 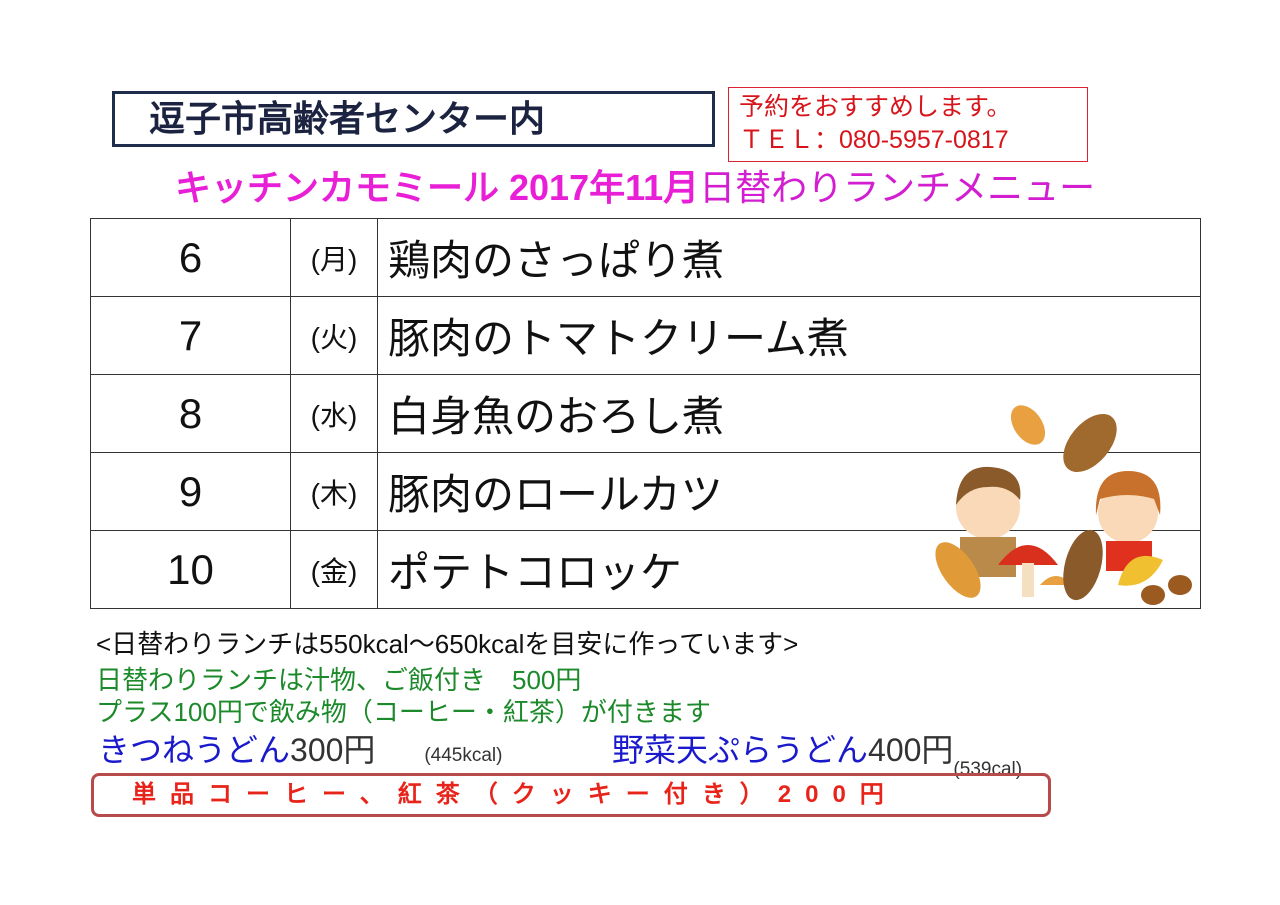 I want to click on table-row: 10 (金) ポテトコロッケ, so click(x=645, y=569).